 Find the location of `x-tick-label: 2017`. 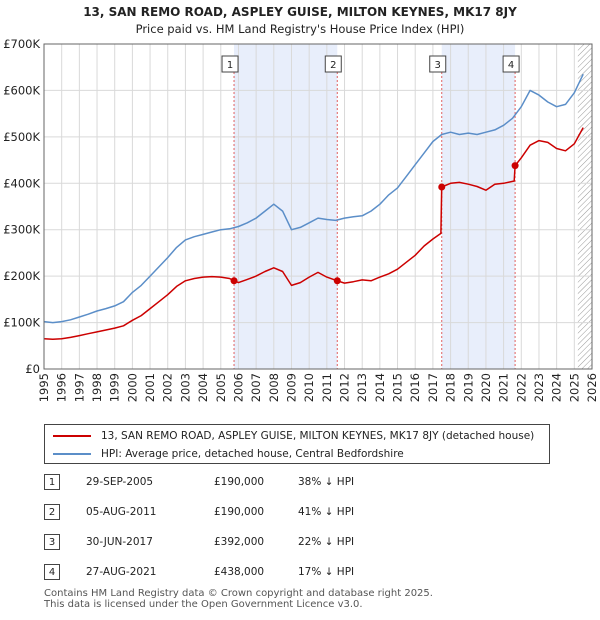

x-tick-label: 2017 is located at coordinates (433, 387).